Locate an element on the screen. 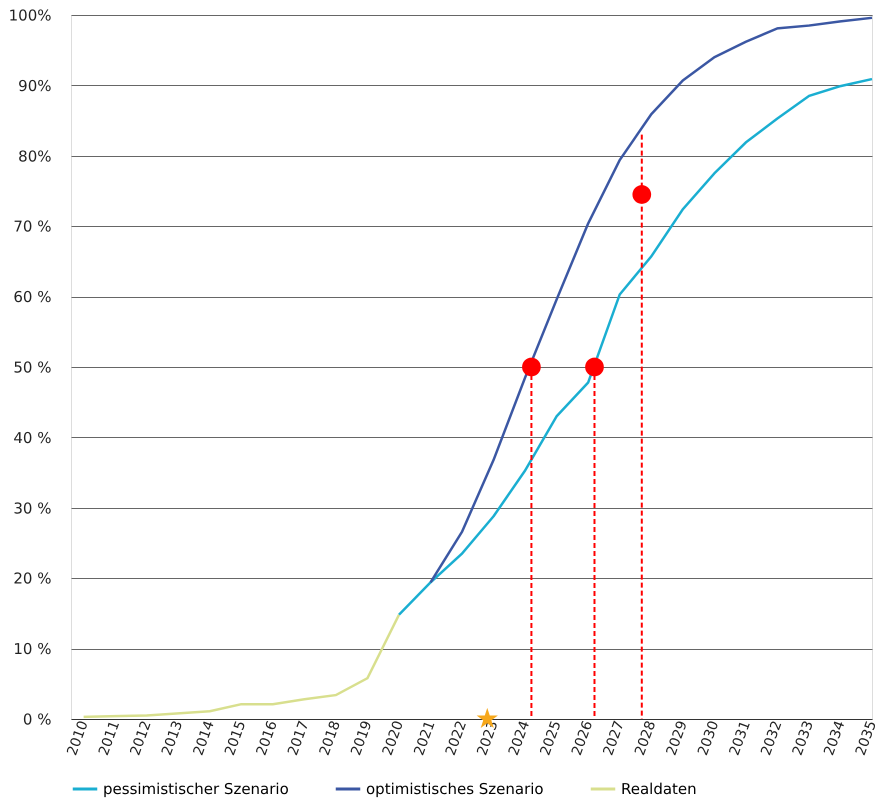  x-tick-label: 2034 is located at coordinates (835, 738).